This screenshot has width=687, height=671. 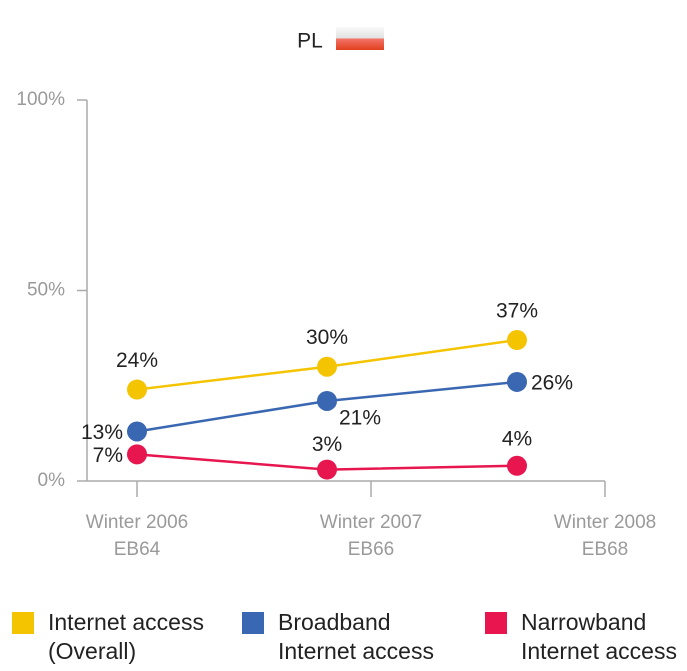 What do you see at coordinates (52, 480) in the screenshot?
I see `y-tick-label: 0%` at bounding box center [52, 480].